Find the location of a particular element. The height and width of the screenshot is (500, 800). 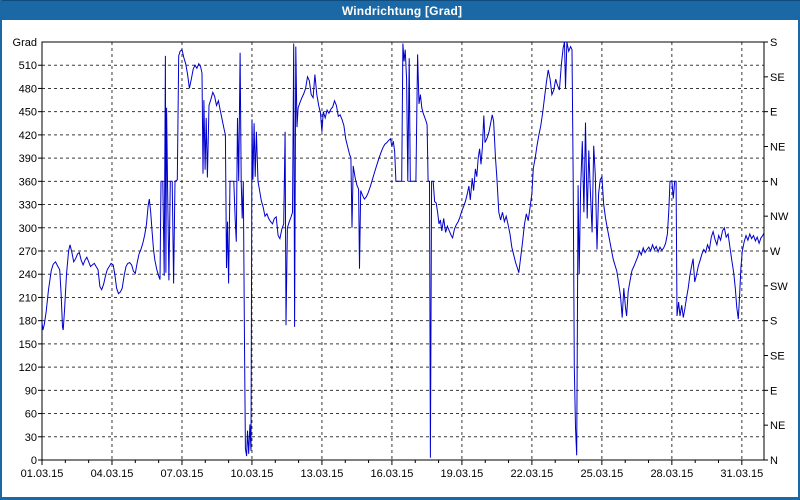

x-tick-label: 16.03.15 is located at coordinates (392, 474).